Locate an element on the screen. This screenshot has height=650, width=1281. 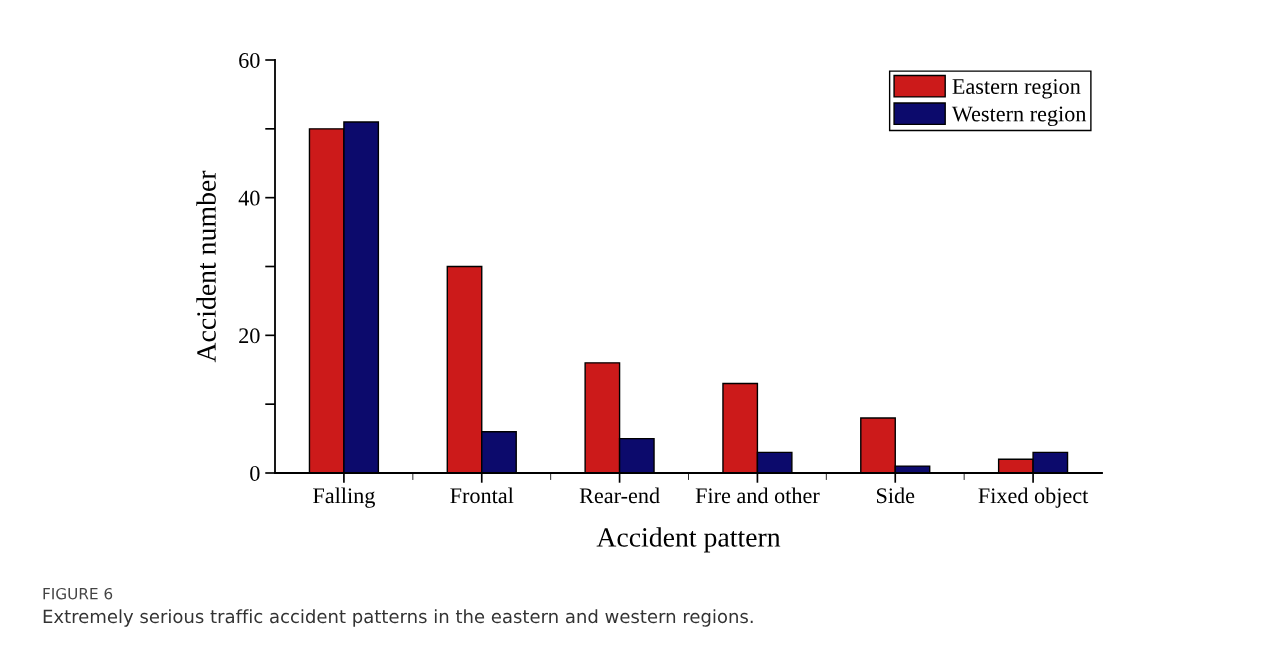
y-tick-label: 20 is located at coordinates (249, 336).